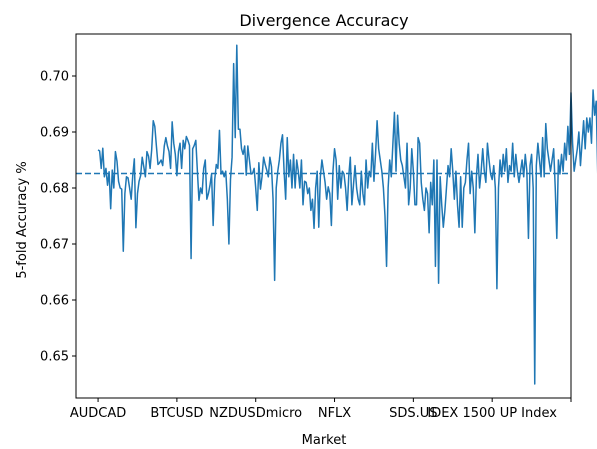  What do you see at coordinates (54, 189) in the screenshot?
I see `y-tick-label: 0.68` at bounding box center [54, 189].